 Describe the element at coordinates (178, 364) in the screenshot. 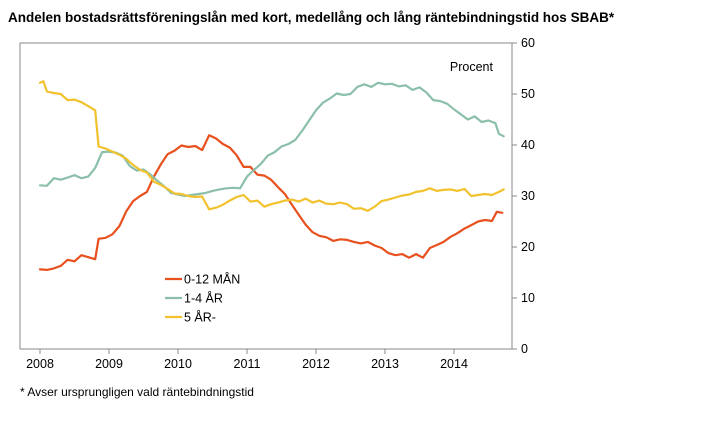

I see `x-tick-label: 2010` at that location.